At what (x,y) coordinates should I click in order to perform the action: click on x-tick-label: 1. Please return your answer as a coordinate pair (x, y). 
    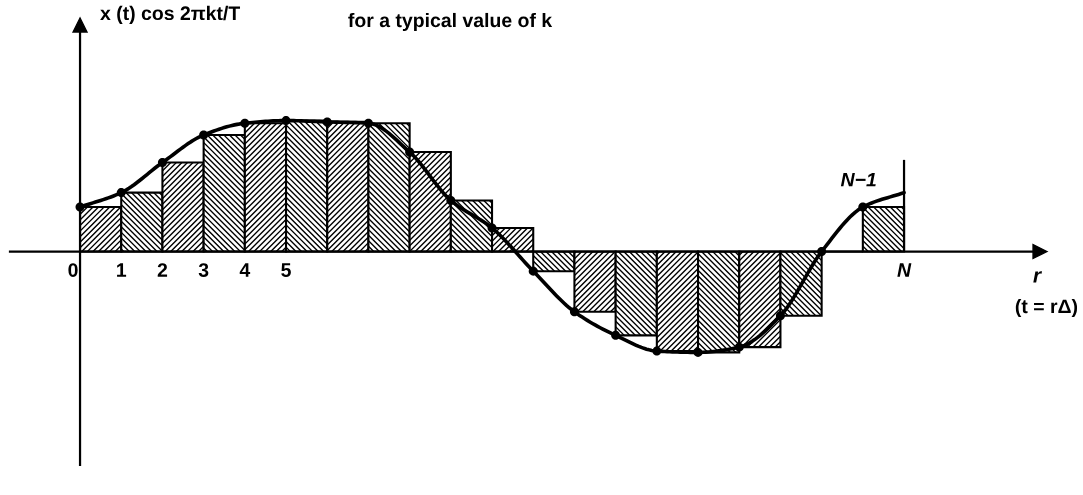
    Looking at the image, I should click on (122, 270).